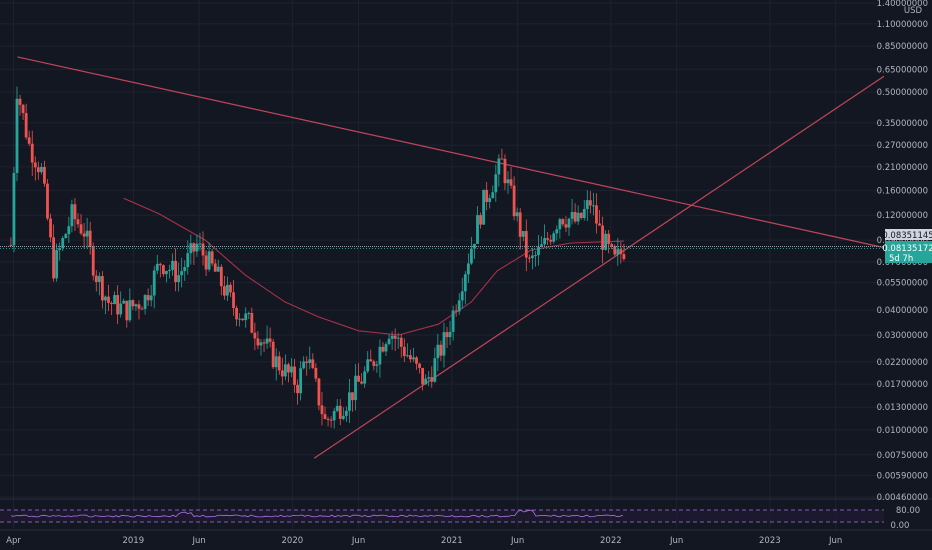 The image size is (932, 550). I want to click on time-axis: Apr 2019 Jun 2020 Jun 2021 Jun 2022 Jun 2023 Jun, so click(424, 541).